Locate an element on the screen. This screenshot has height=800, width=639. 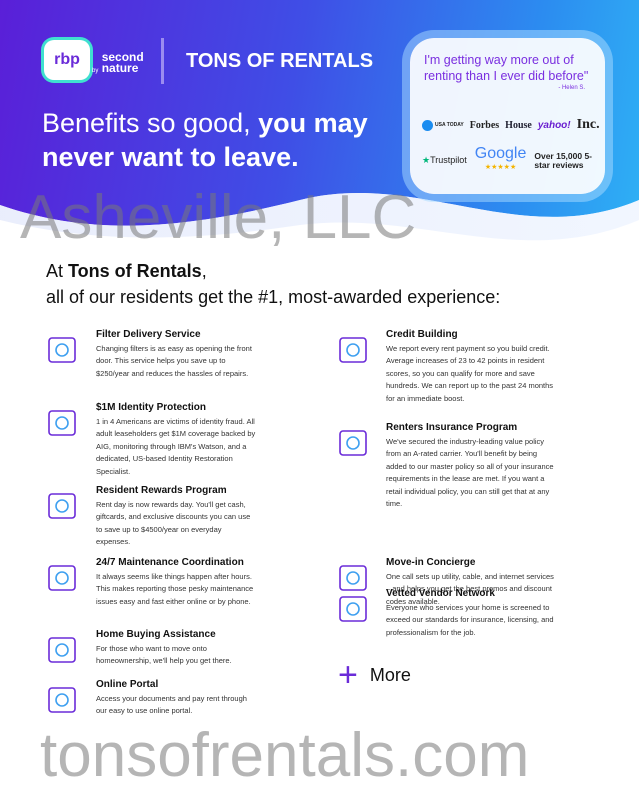
benefit-title: $1M Identity Protection is located at coordinates (151, 407).